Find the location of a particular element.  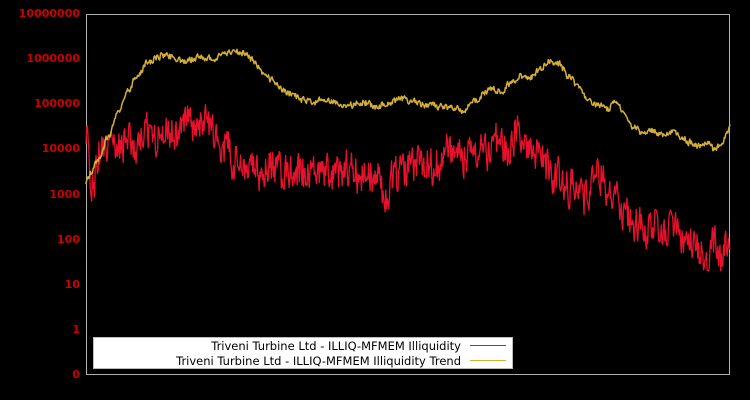

legend-color-swatch-illiquidity is located at coordinates (488, 345).